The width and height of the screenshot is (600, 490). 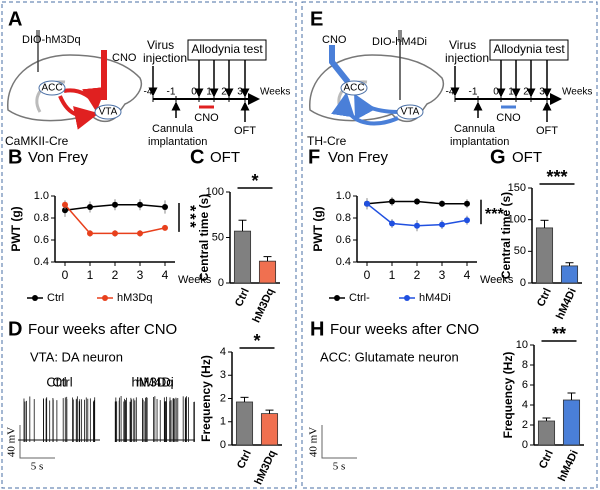 What do you see at coordinates (204, 237) in the screenshot?
I see `y-axis-label: Central time (s)` at bounding box center [204, 237].